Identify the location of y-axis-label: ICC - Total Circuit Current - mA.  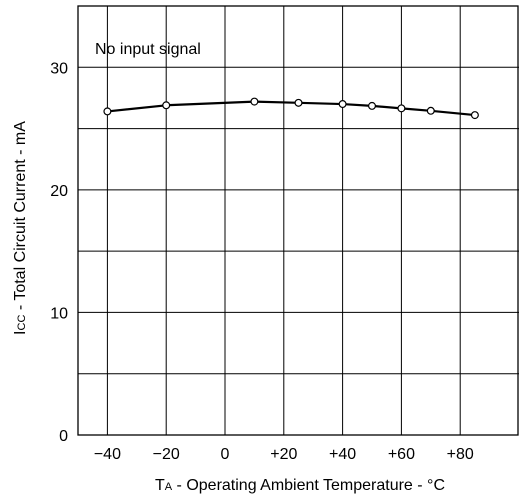
(20, 228).